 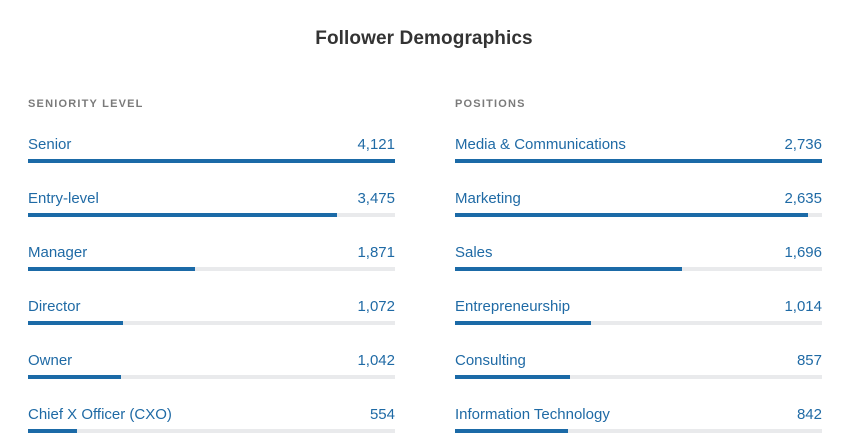 What do you see at coordinates (54, 306) in the screenshot?
I see `bar-label: Director` at bounding box center [54, 306].